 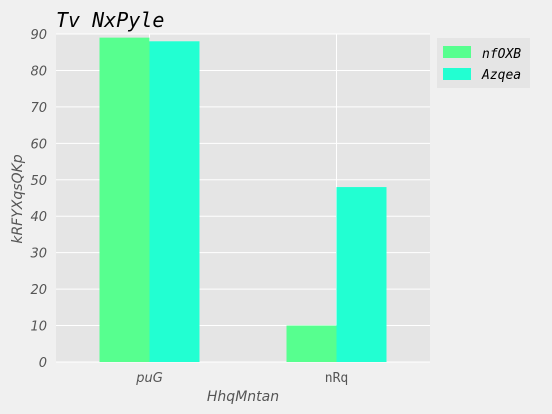 What do you see at coordinates (38, 254) in the screenshot?
I see `y-tick-label: 30` at bounding box center [38, 254].